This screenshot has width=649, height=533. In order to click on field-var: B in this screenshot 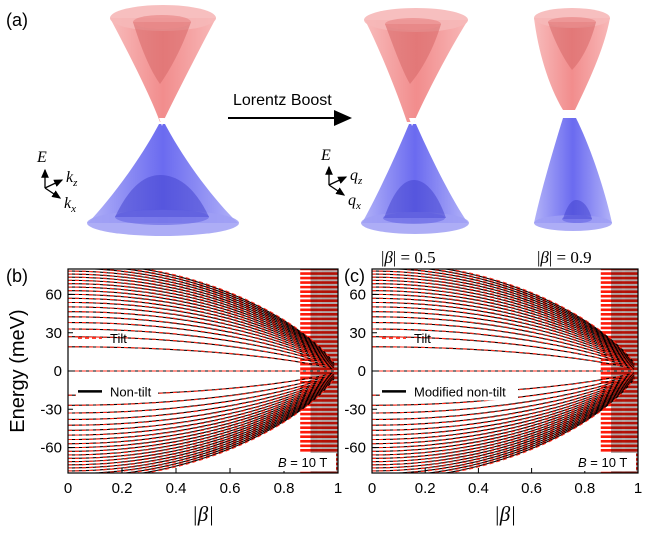, I will do `click(282, 462)`.